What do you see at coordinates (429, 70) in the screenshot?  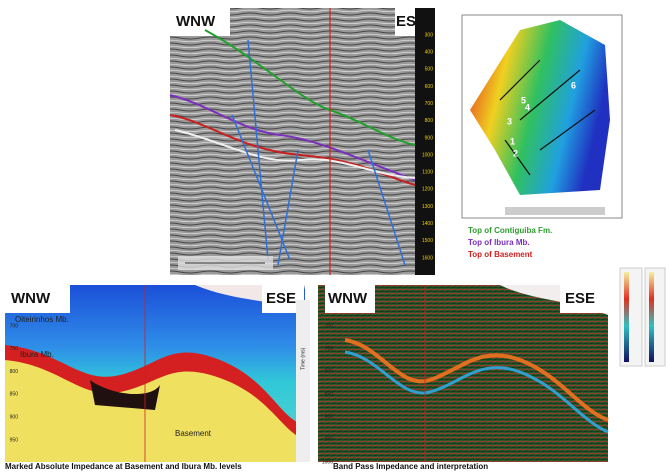 I see `tick-label: 500` at bounding box center [429, 70].